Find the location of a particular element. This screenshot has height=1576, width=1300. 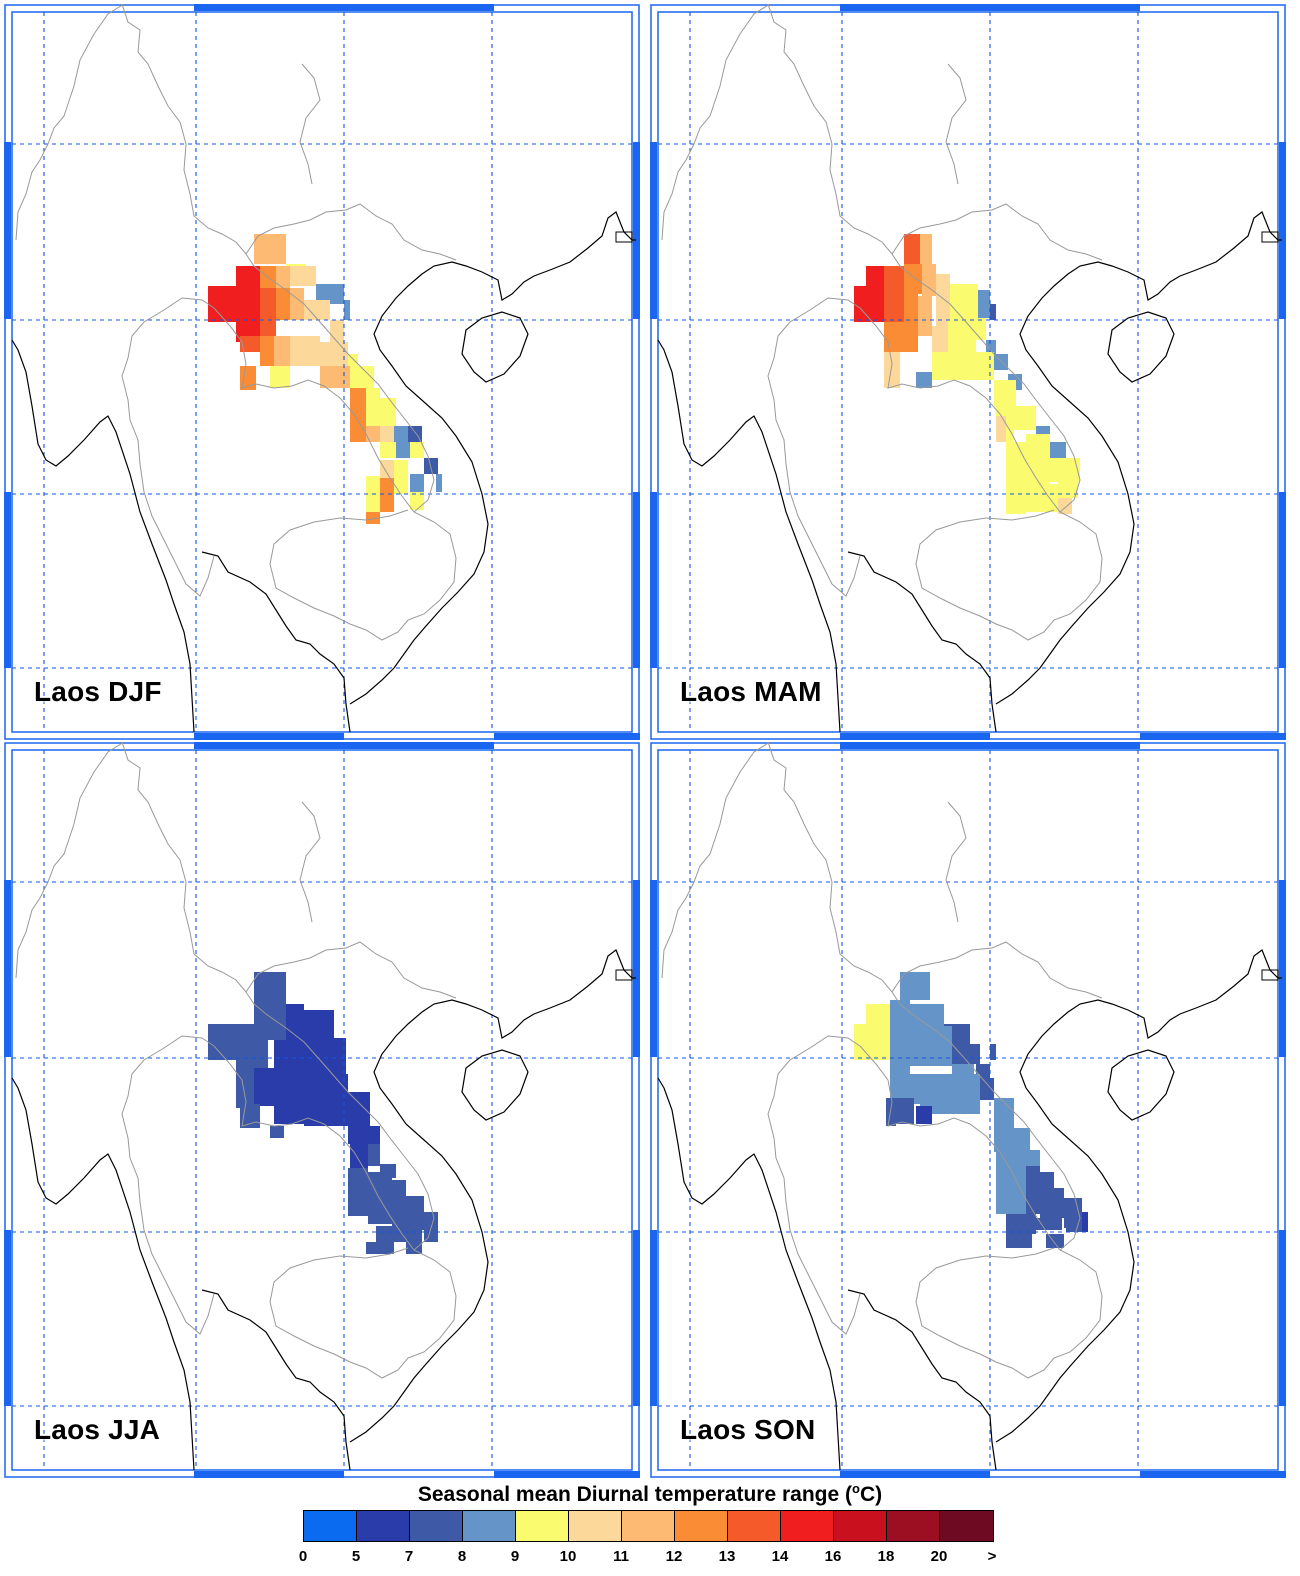

colorbar-tick-label: 10 is located at coordinates (568, 1556).